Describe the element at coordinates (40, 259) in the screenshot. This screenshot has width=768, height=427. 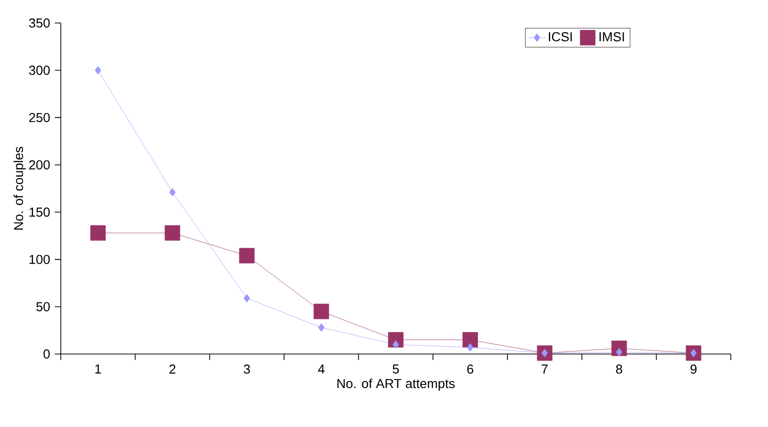
I see `y-tick-label: 100` at that location.